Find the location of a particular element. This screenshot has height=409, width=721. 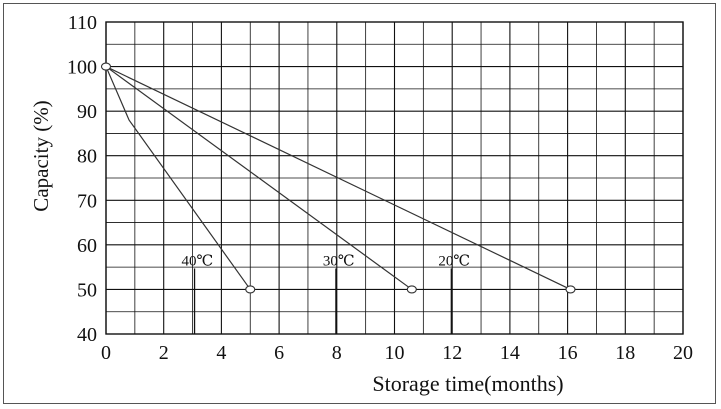

y-tick-label: 80 is located at coordinates (87, 157).